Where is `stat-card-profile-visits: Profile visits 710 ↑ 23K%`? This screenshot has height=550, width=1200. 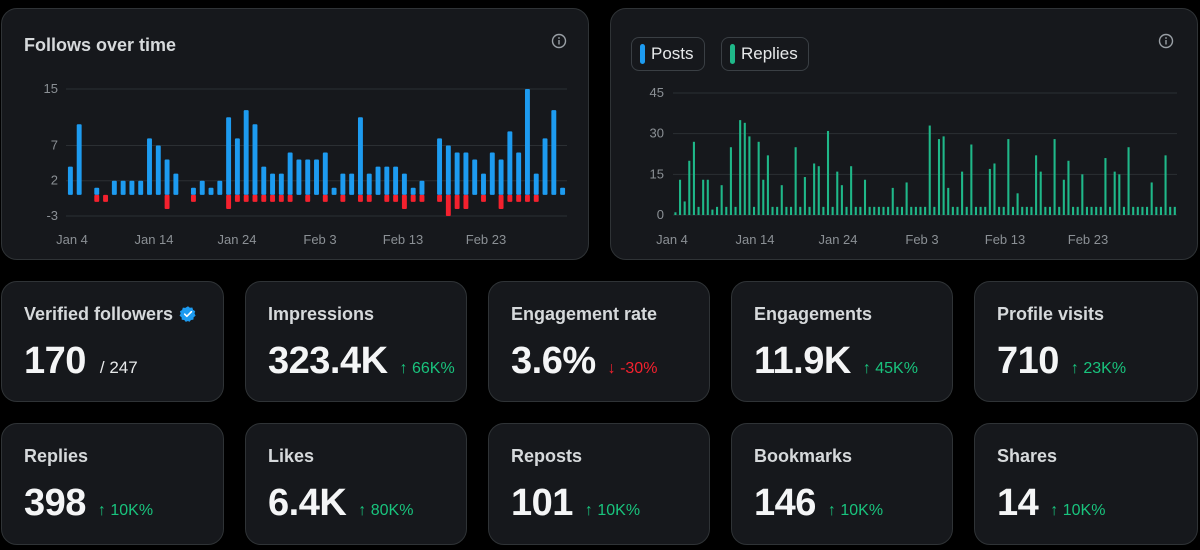
stat-card-profile-visits: Profile visits 710 ↑ 23K% is located at coordinates (1086, 341).